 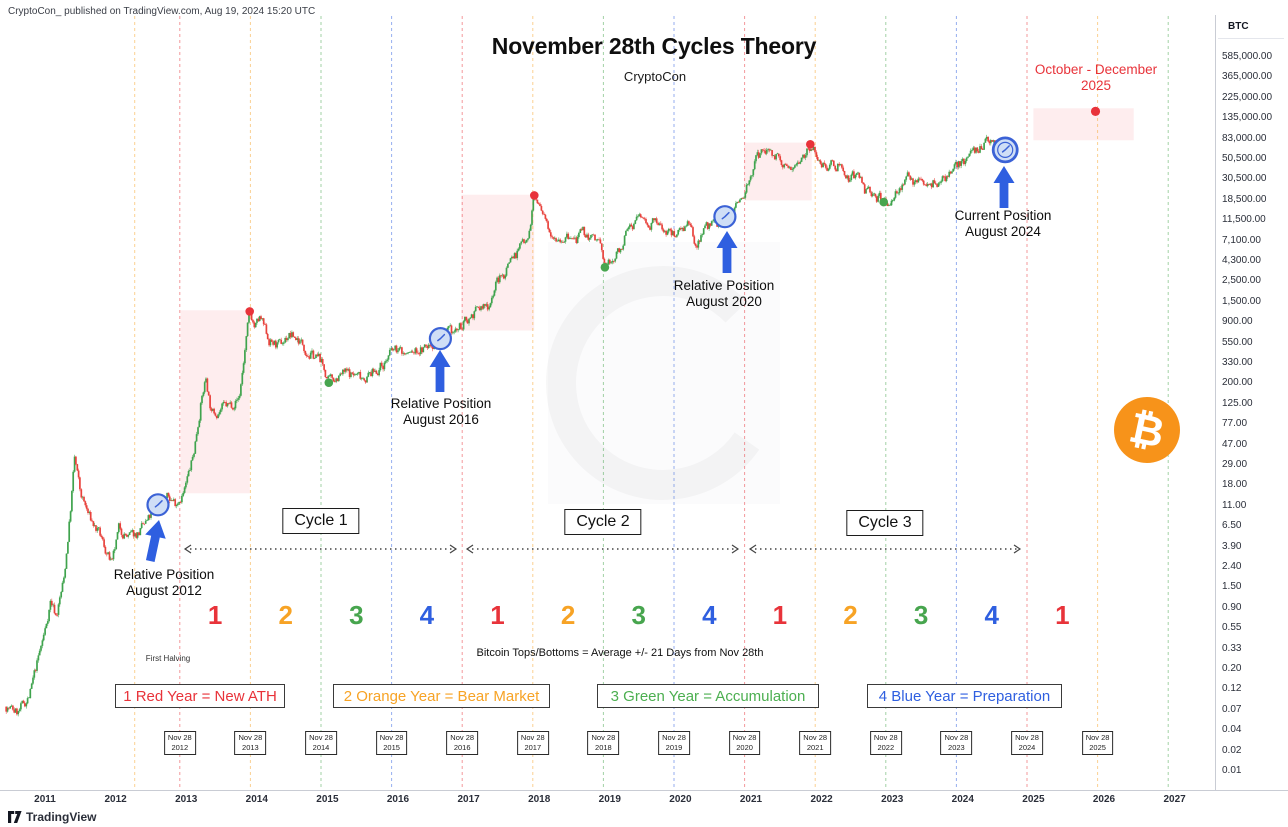 I want to click on price-tick: 3.90, so click(x=1232, y=546).